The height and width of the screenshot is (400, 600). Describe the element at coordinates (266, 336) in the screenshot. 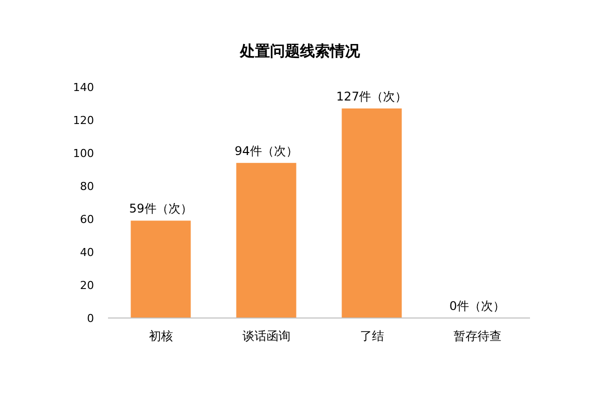

I see `x-tick-label: 谈话函询` at that location.